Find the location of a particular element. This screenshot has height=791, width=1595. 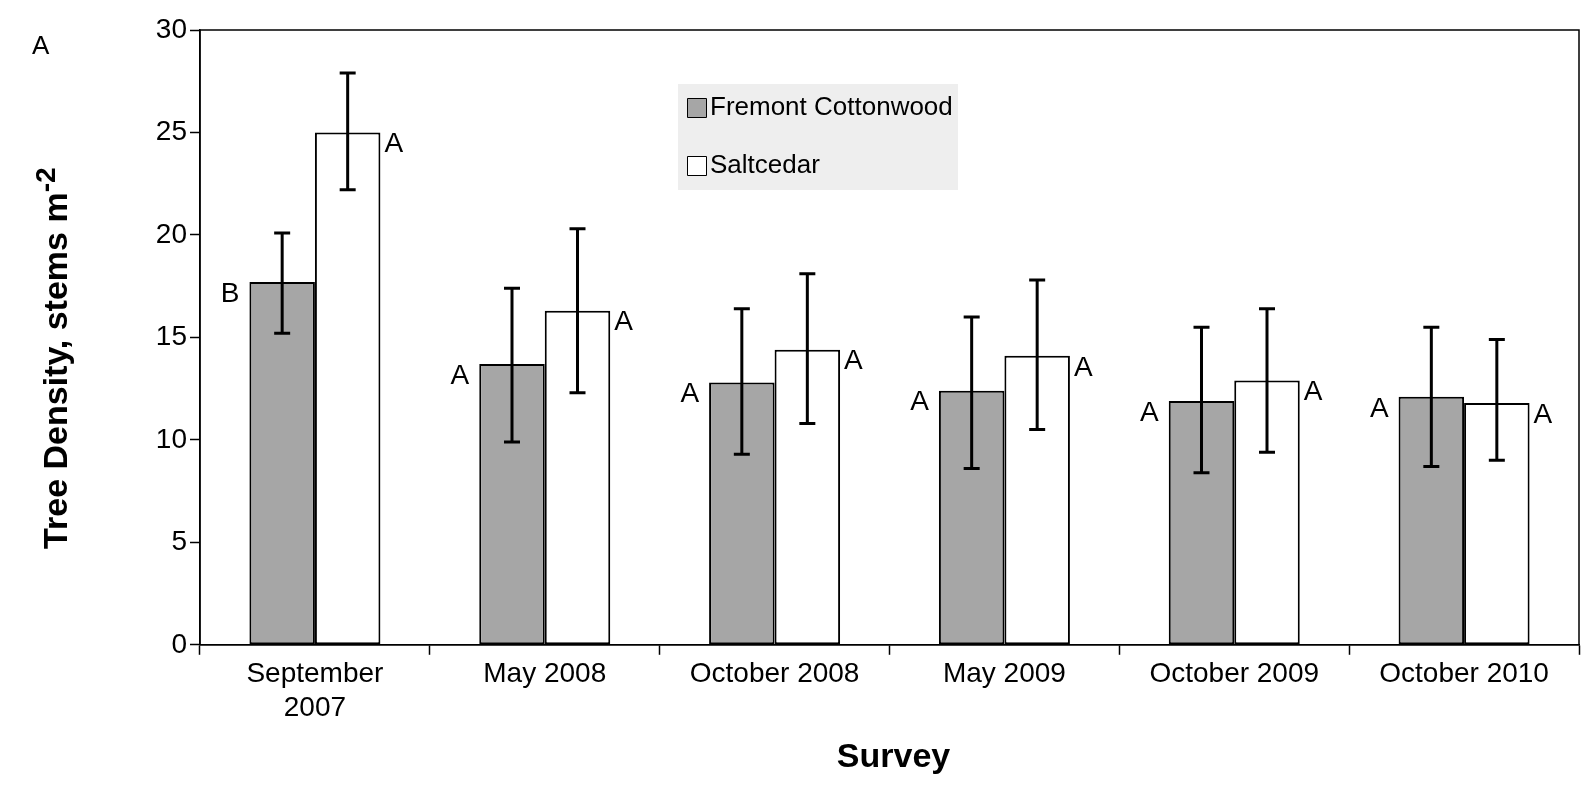

x-tick-label: October 2009 is located at coordinates (1234, 673).